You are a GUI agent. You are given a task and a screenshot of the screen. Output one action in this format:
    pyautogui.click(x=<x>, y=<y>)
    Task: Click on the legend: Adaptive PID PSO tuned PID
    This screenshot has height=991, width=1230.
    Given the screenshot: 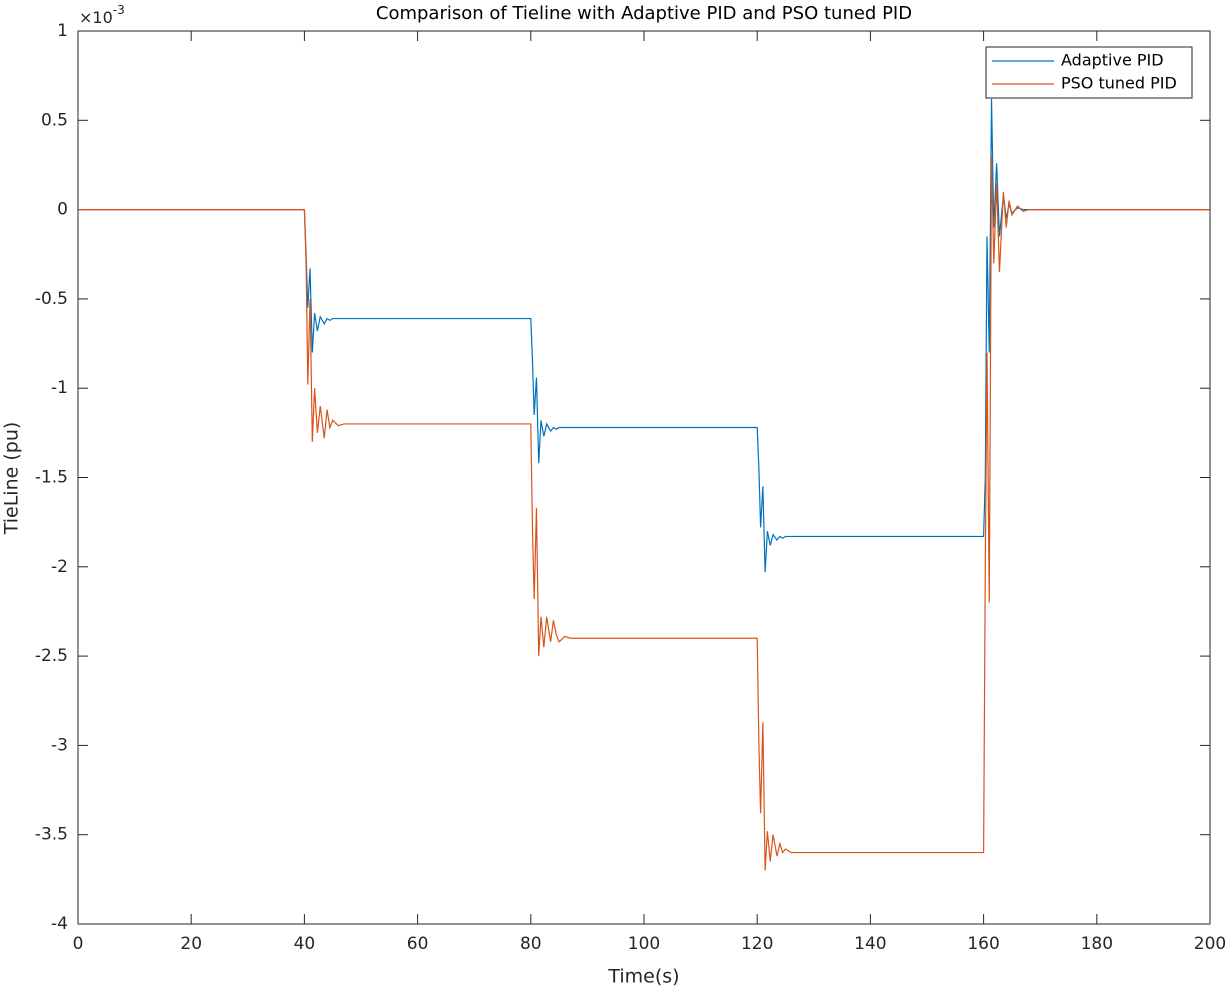 What is the action you would take?
    pyautogui.click(x=1089, y=72)
    